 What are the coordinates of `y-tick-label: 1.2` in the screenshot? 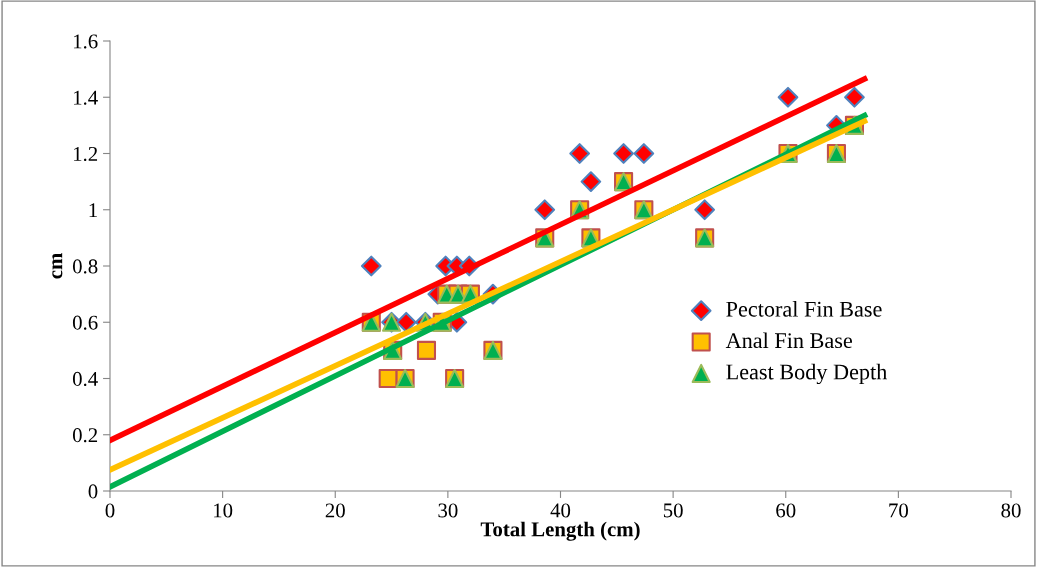 It's located at (85, 154).